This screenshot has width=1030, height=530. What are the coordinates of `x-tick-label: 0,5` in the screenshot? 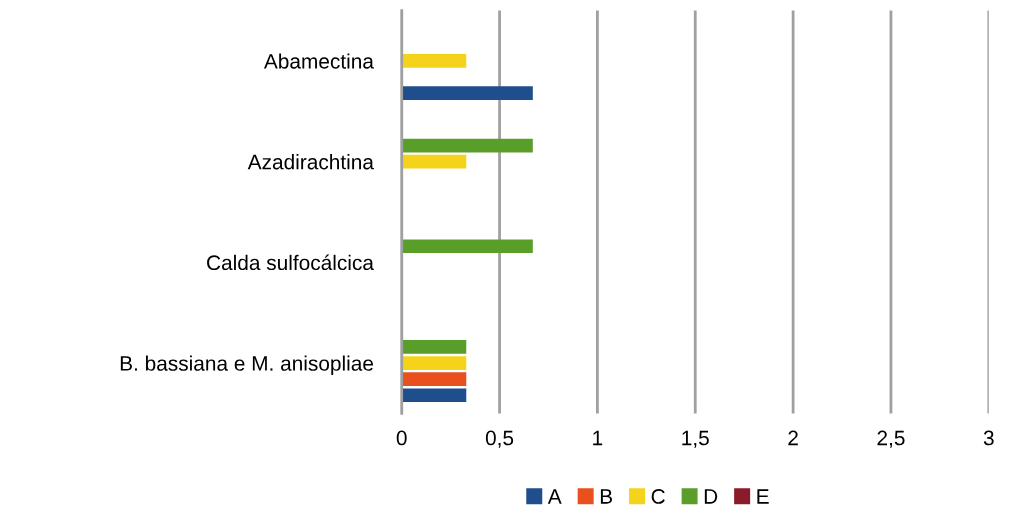 It's located at (499, 439).